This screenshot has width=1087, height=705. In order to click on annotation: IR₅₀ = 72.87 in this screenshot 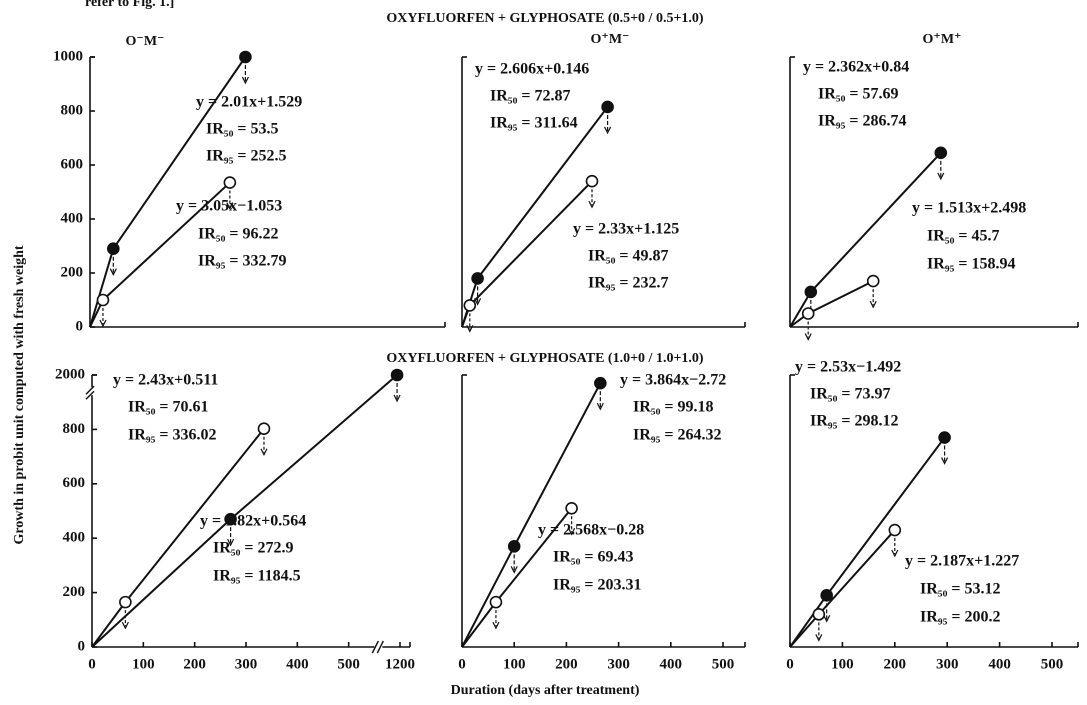, I will do `click(530, 96)`.